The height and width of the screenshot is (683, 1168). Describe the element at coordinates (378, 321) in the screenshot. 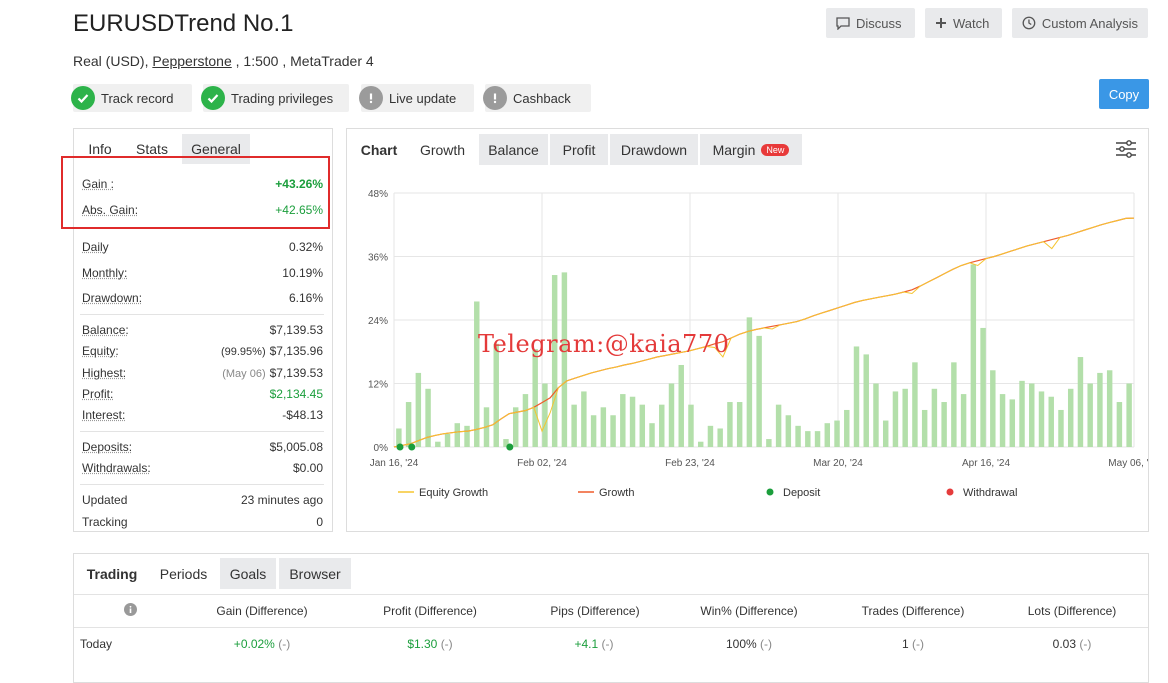

I see `y-tick-label: 24%` at that location.